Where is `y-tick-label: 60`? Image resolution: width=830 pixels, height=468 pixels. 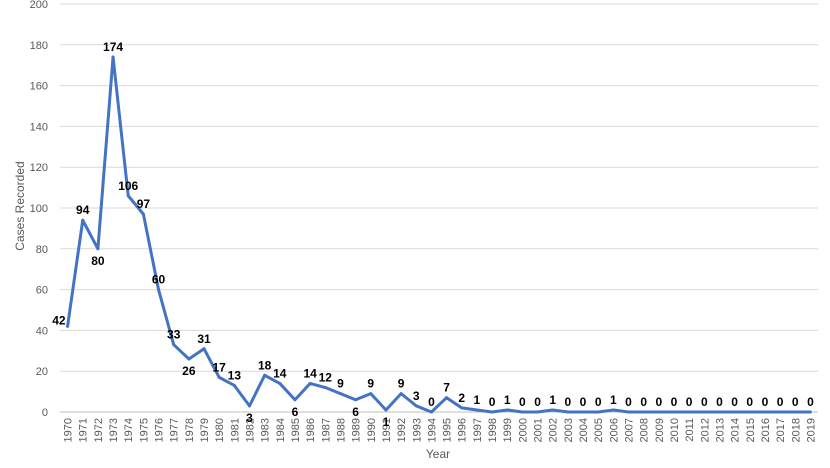 y-tick-label: 60 is located at coordinates (42, 291).